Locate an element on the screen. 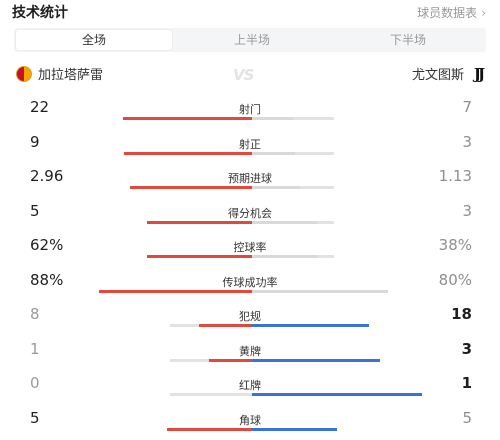 This screenshot has width=500, height=440. home-team-name: 加拉塔萨雷 is located at coordinates (71, 75).